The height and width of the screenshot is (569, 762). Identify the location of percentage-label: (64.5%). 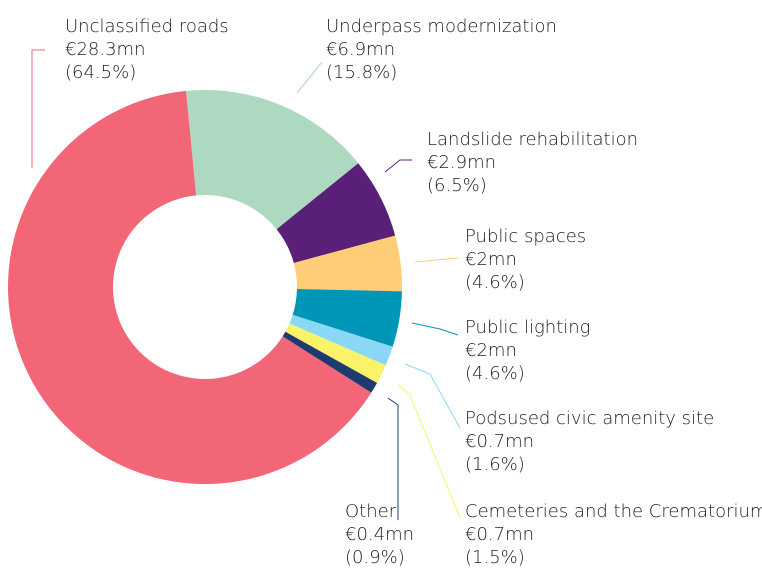
(100, 72).